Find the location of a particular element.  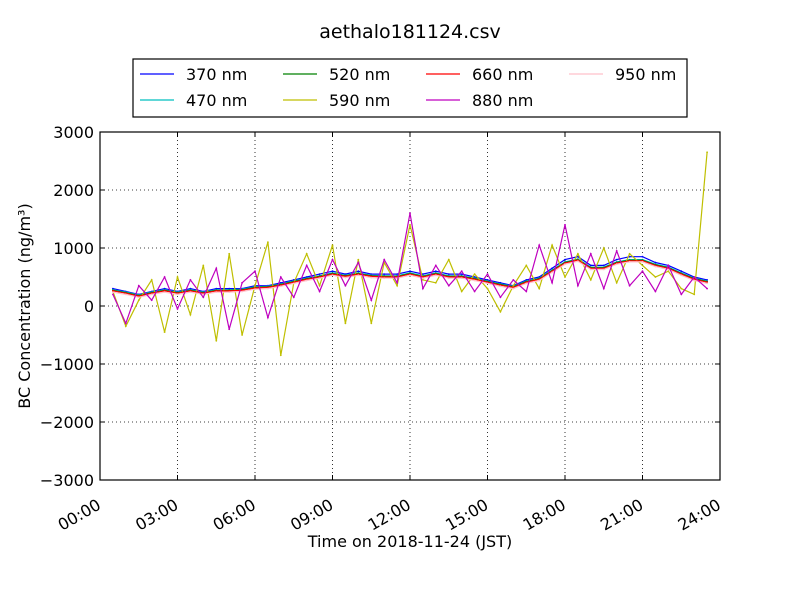

legend-label: 950 nm is located at coordinates (645, 74).